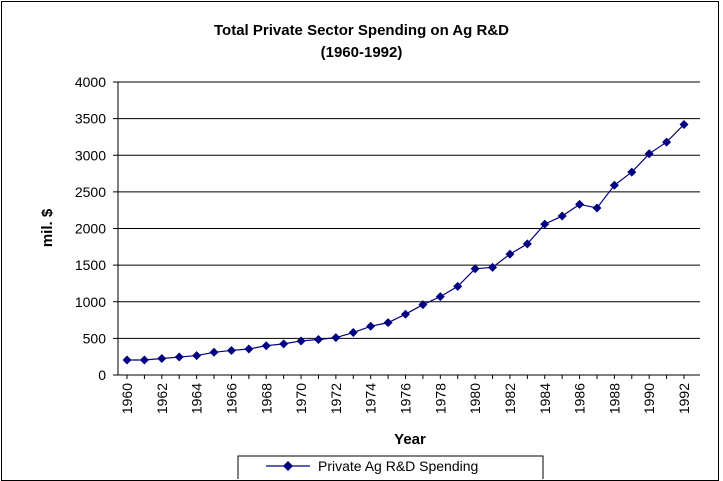  Describe the element at coordinates (47, 227) in the screenshot. I see `y-axis-title: mil. $` at that location.